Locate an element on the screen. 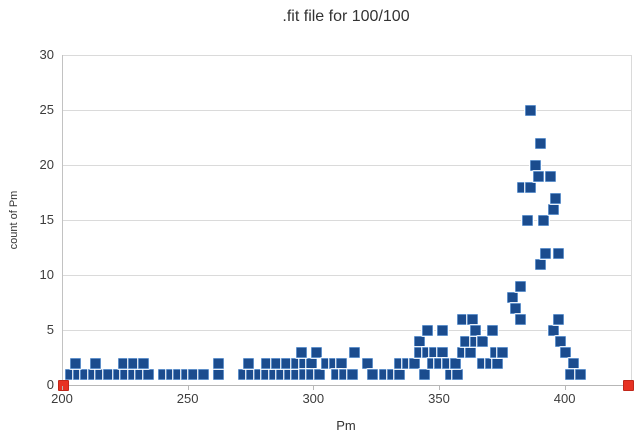  y-tick-label: 5 is located at coordinates (50, 329).